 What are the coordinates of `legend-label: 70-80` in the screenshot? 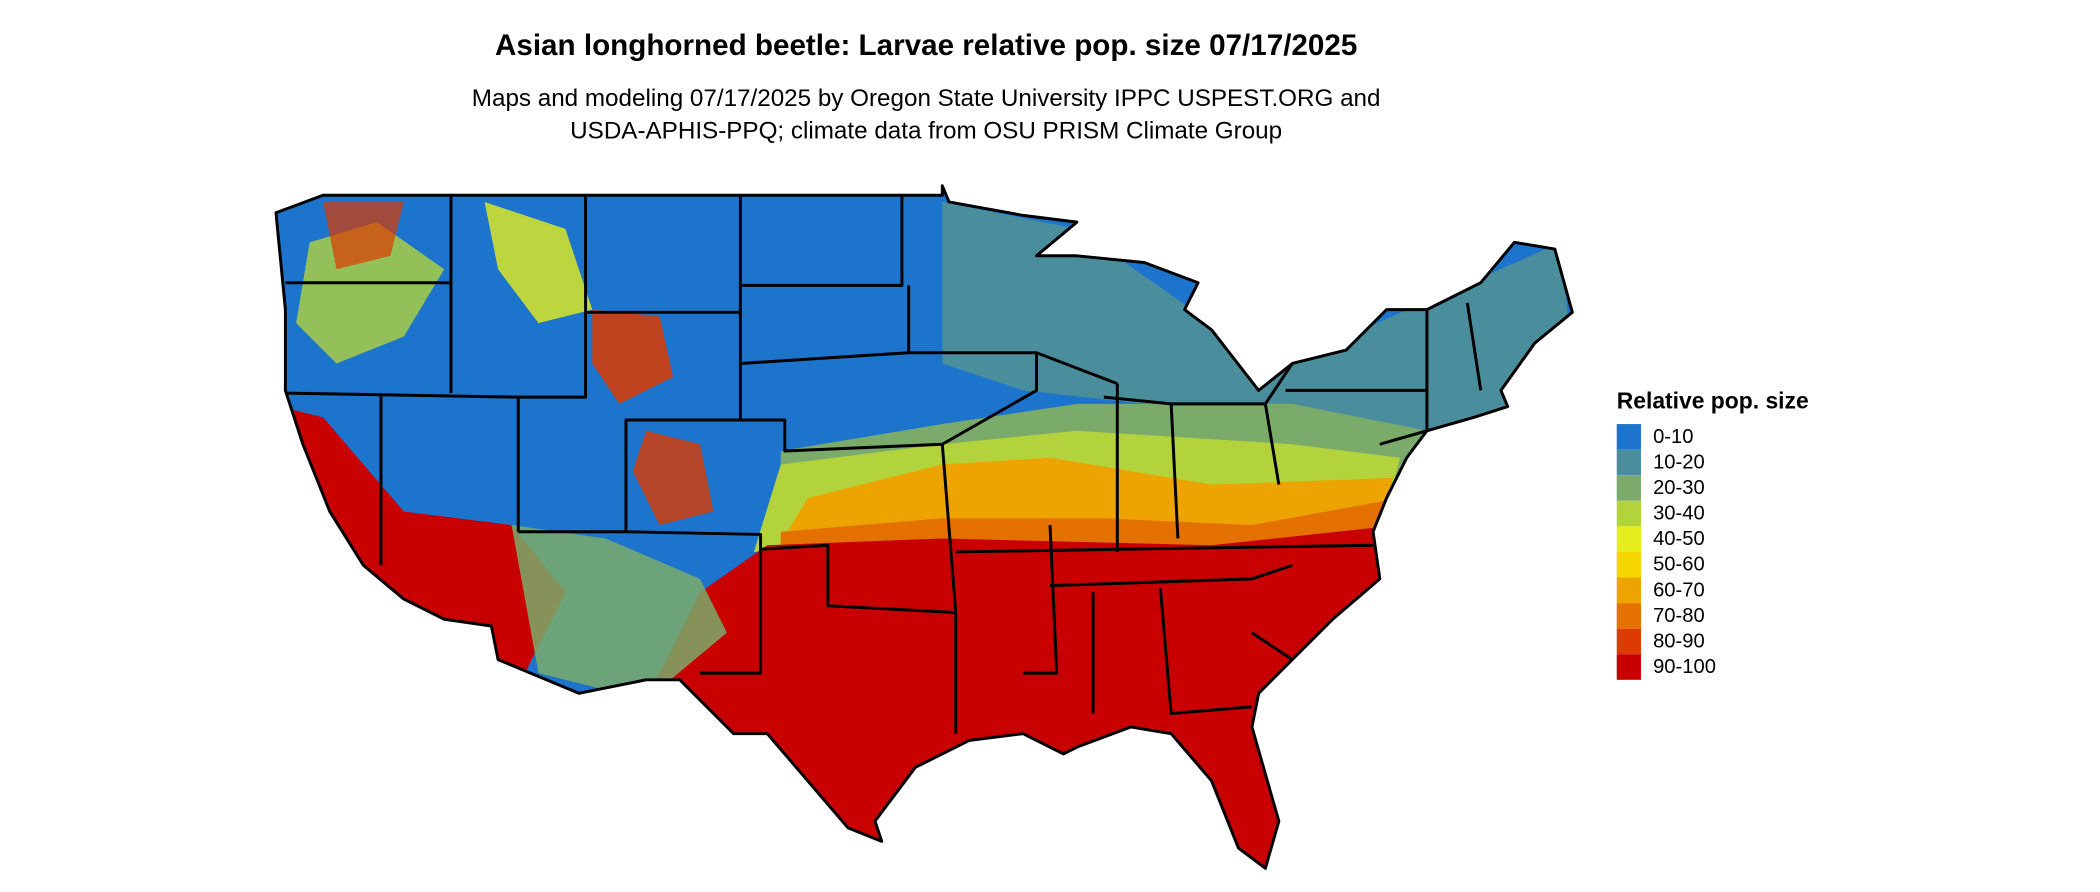 It's located at (1679, 616).